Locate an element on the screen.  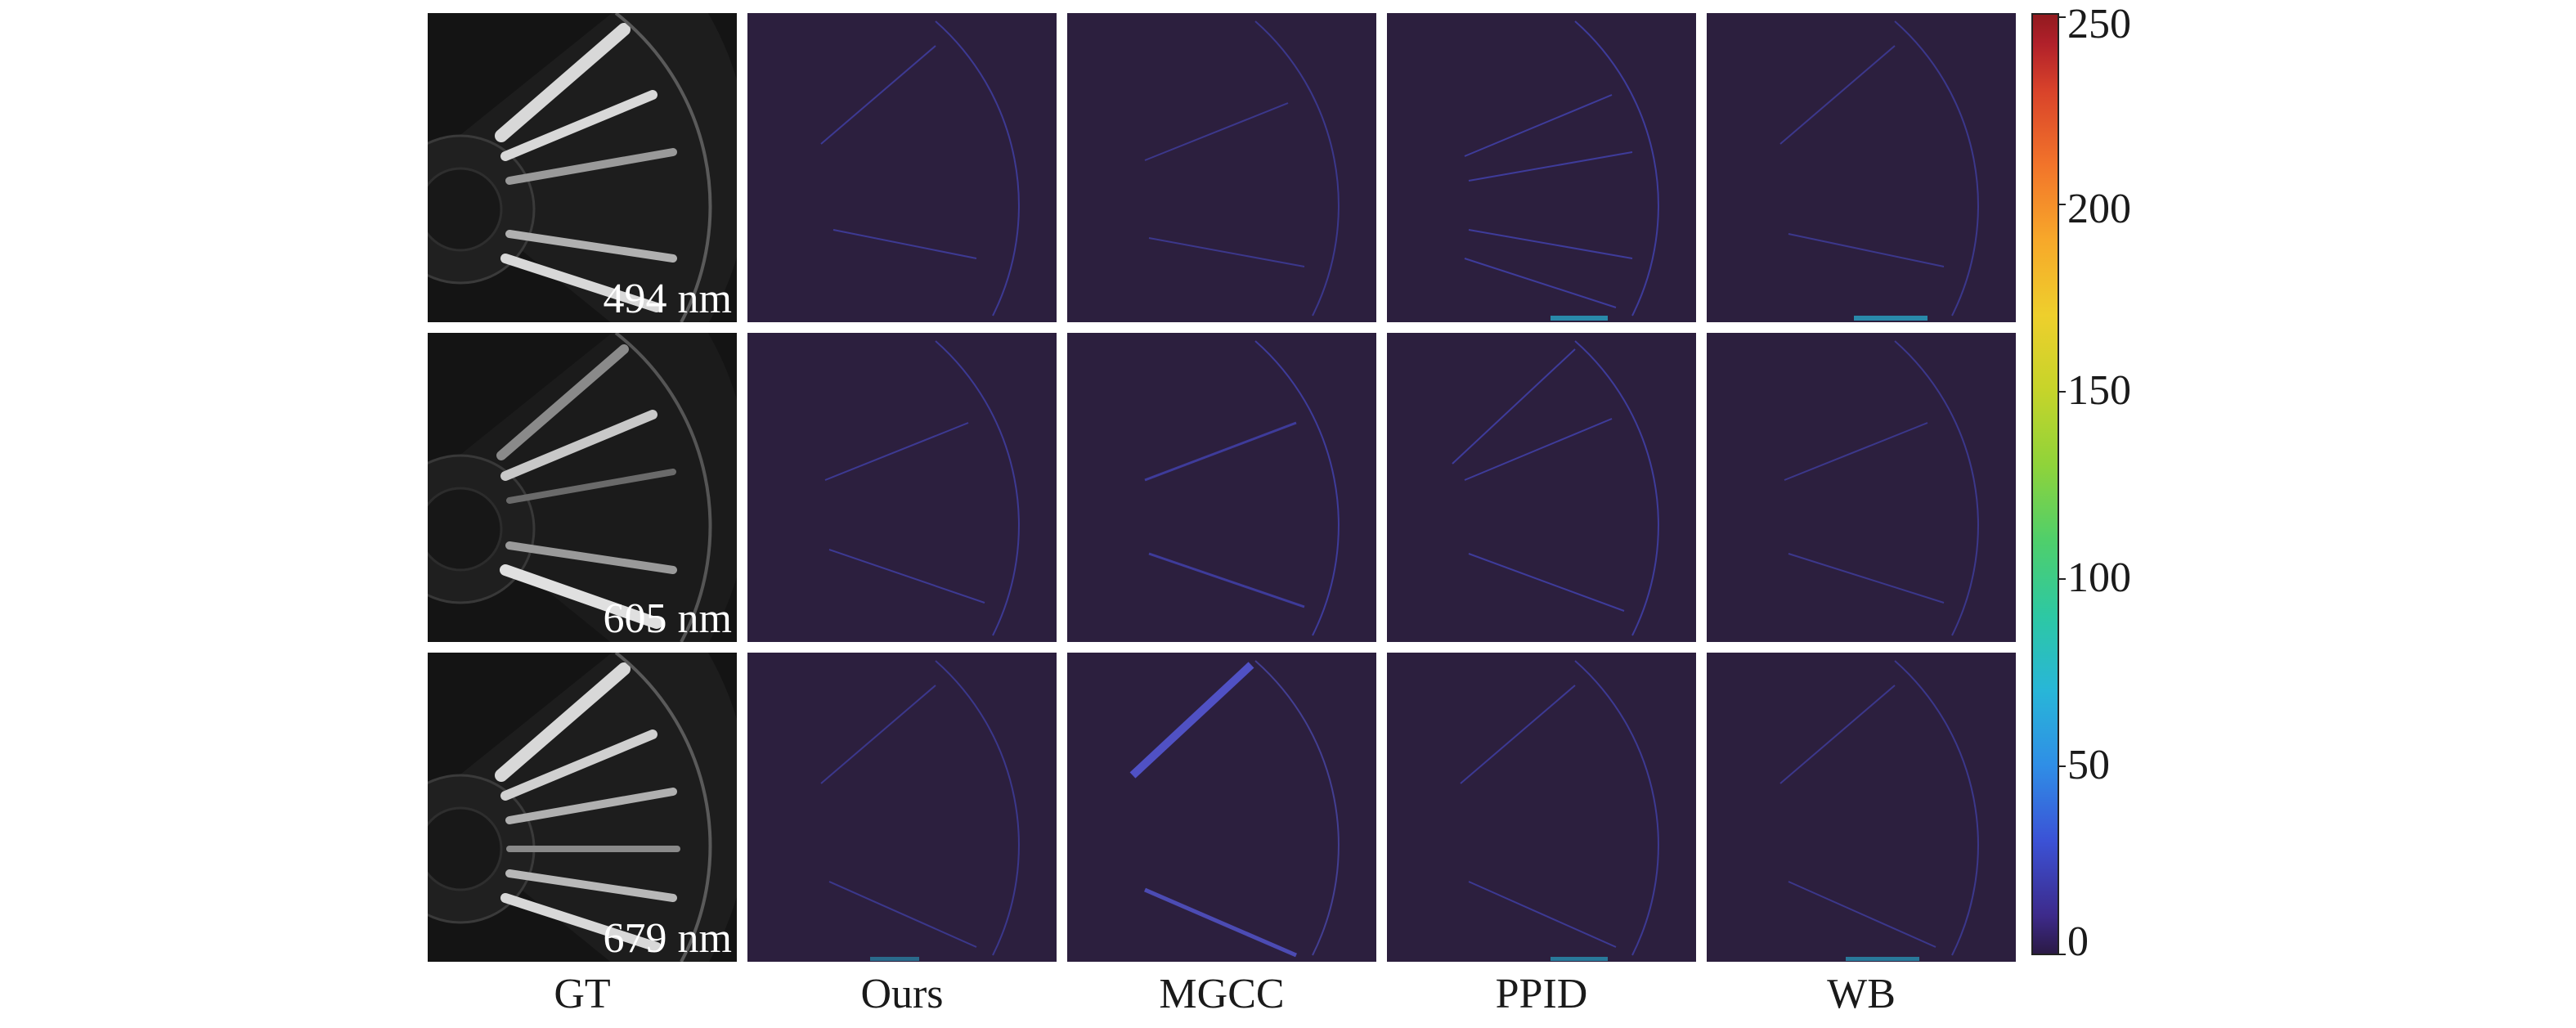
colorbar-tick-250: 250 is located at coordinates (2099, 24).